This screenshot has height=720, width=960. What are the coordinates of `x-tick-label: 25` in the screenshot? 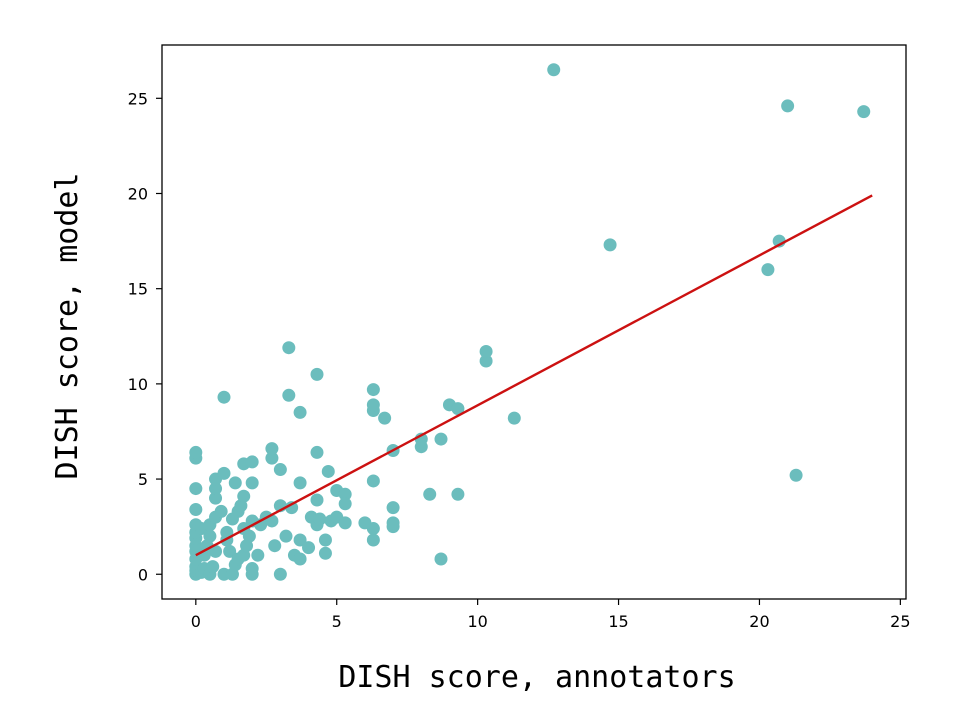 It's located at (900, 621).